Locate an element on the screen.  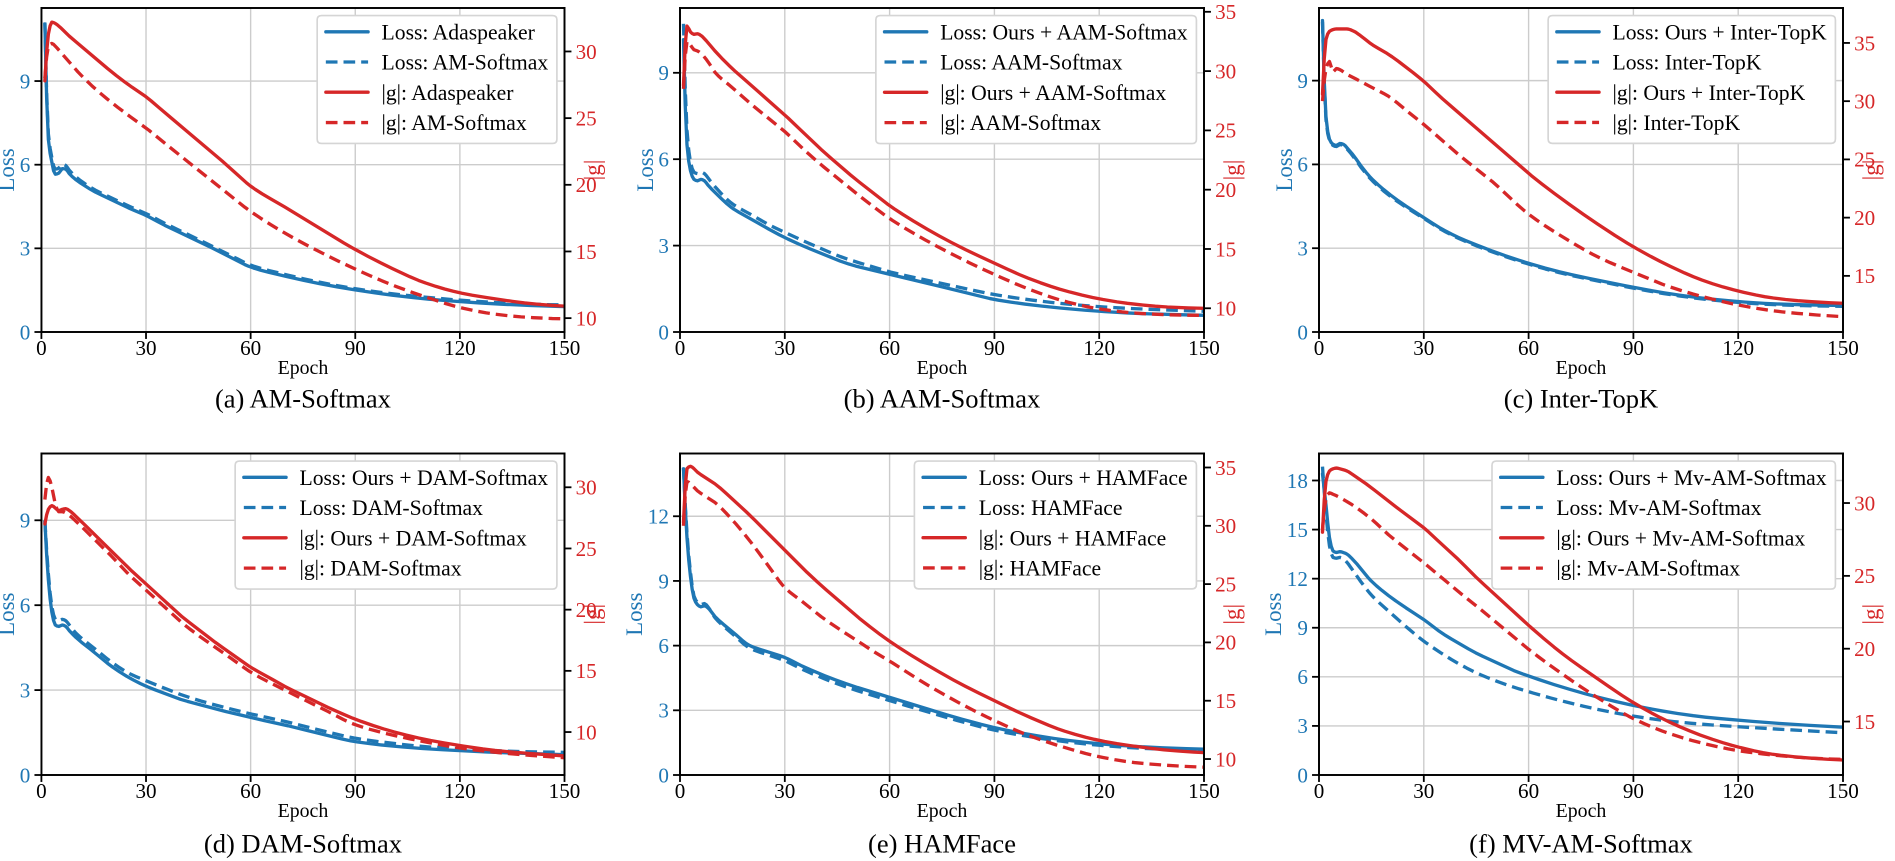
svg-text: |g|: AAM-Softmax is located at coordinates (1020, 123).